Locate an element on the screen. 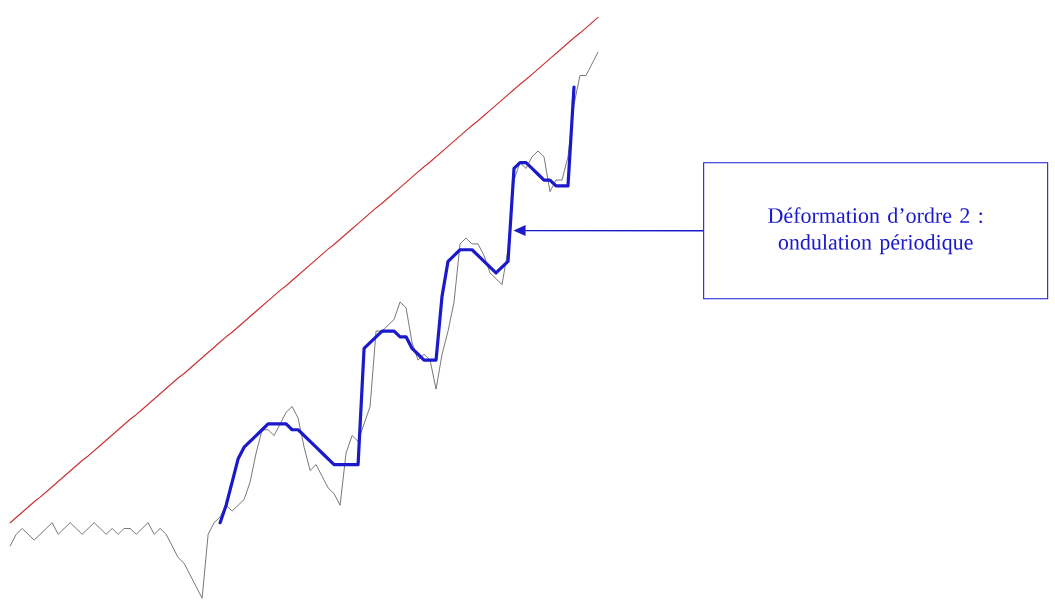 The width and height of the screenshot is (1055, 604). text: Déformation d’ordre 2 : ondulation périodique is located at coordinates (875, 231).